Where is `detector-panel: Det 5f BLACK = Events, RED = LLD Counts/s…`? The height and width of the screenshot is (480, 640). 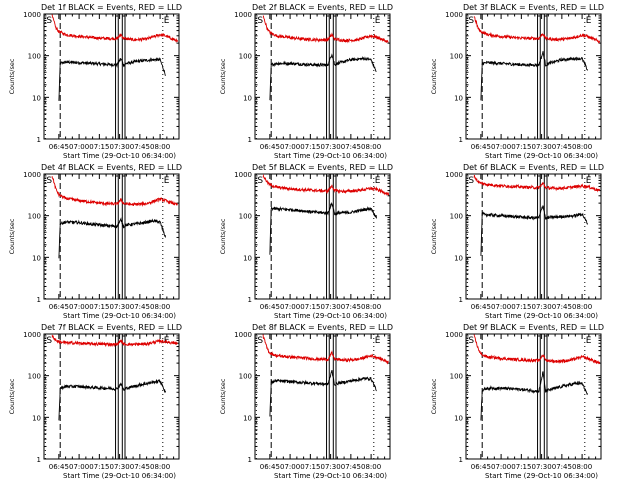
detector-panel: Det 5f BLACK = Events, RED = LLD Counts/s… is located at coordinates (306, 241).